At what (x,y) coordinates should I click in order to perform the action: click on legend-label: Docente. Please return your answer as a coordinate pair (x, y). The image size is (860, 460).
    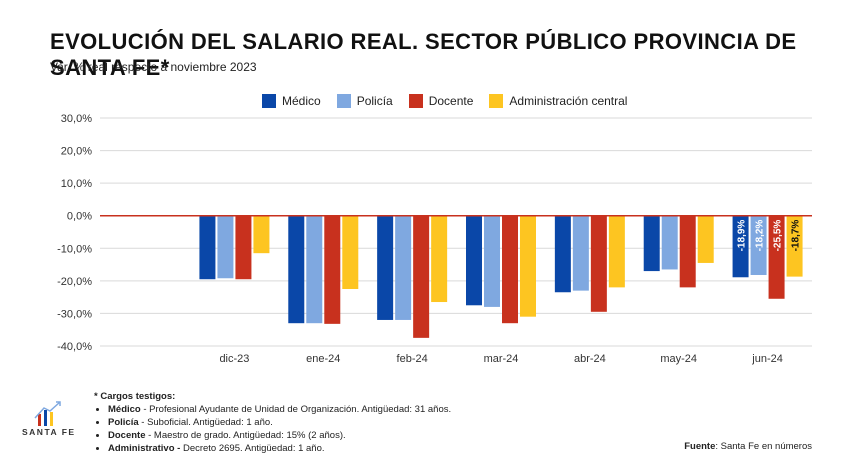
    Looking at the image, I should click on (451, 101).